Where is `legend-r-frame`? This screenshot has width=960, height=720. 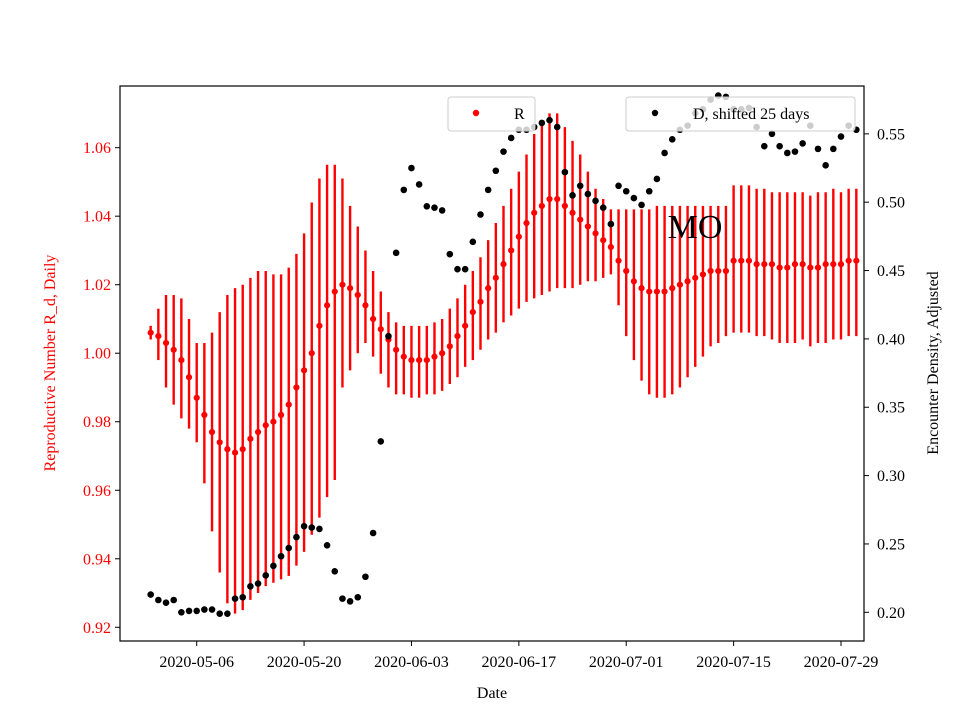 legend-r-frame is located at coordinates (491, 114).